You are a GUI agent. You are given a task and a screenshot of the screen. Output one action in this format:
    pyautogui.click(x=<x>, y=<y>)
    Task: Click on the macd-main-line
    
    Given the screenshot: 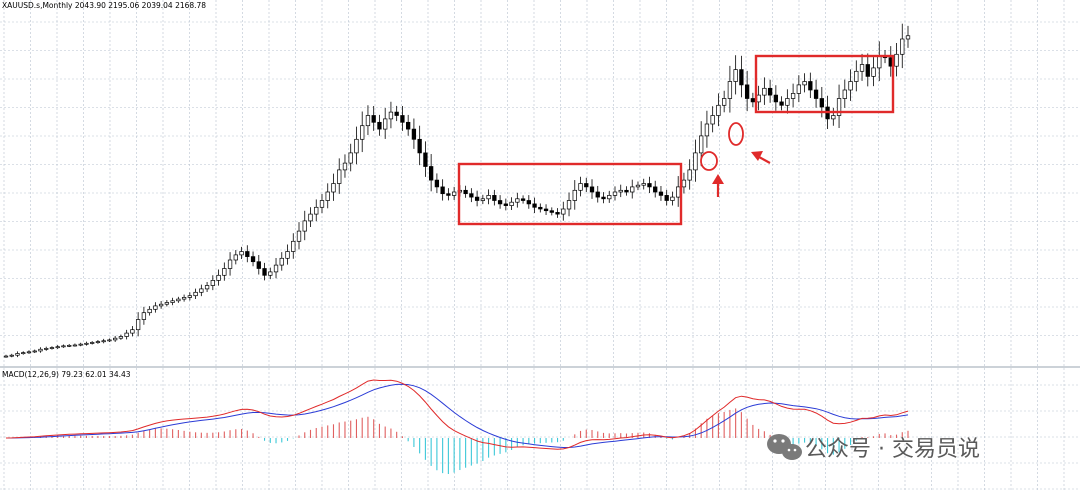 What is the action you would take?
    pyautogui.click(x=457, y=414)
    